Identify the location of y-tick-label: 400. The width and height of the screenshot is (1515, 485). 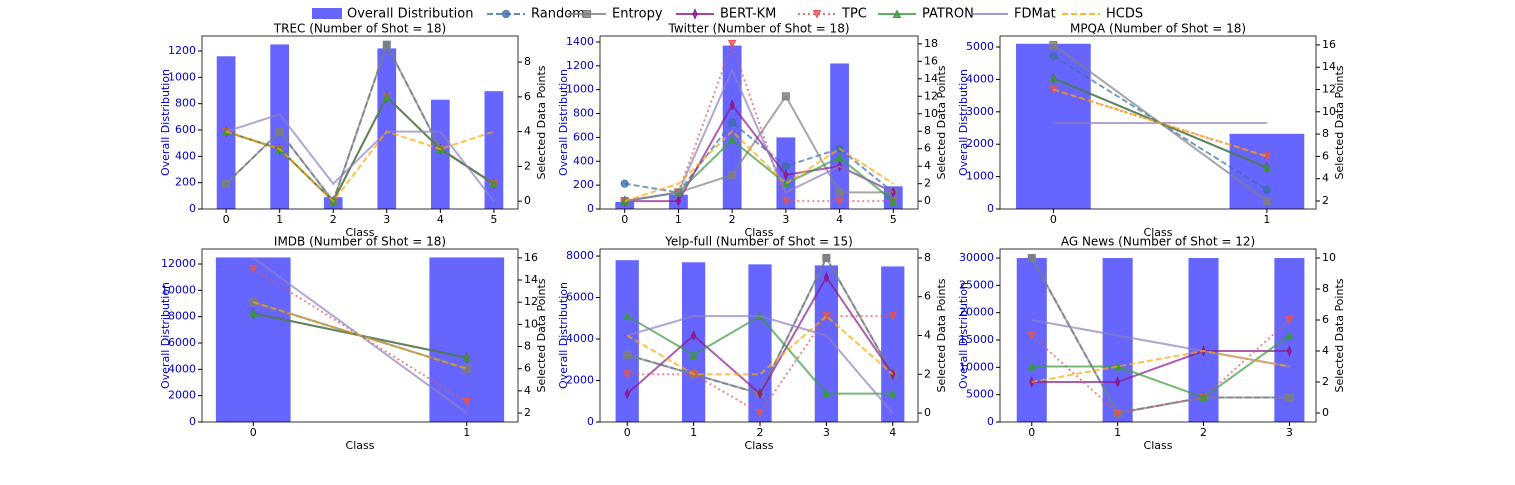
(185, 155).